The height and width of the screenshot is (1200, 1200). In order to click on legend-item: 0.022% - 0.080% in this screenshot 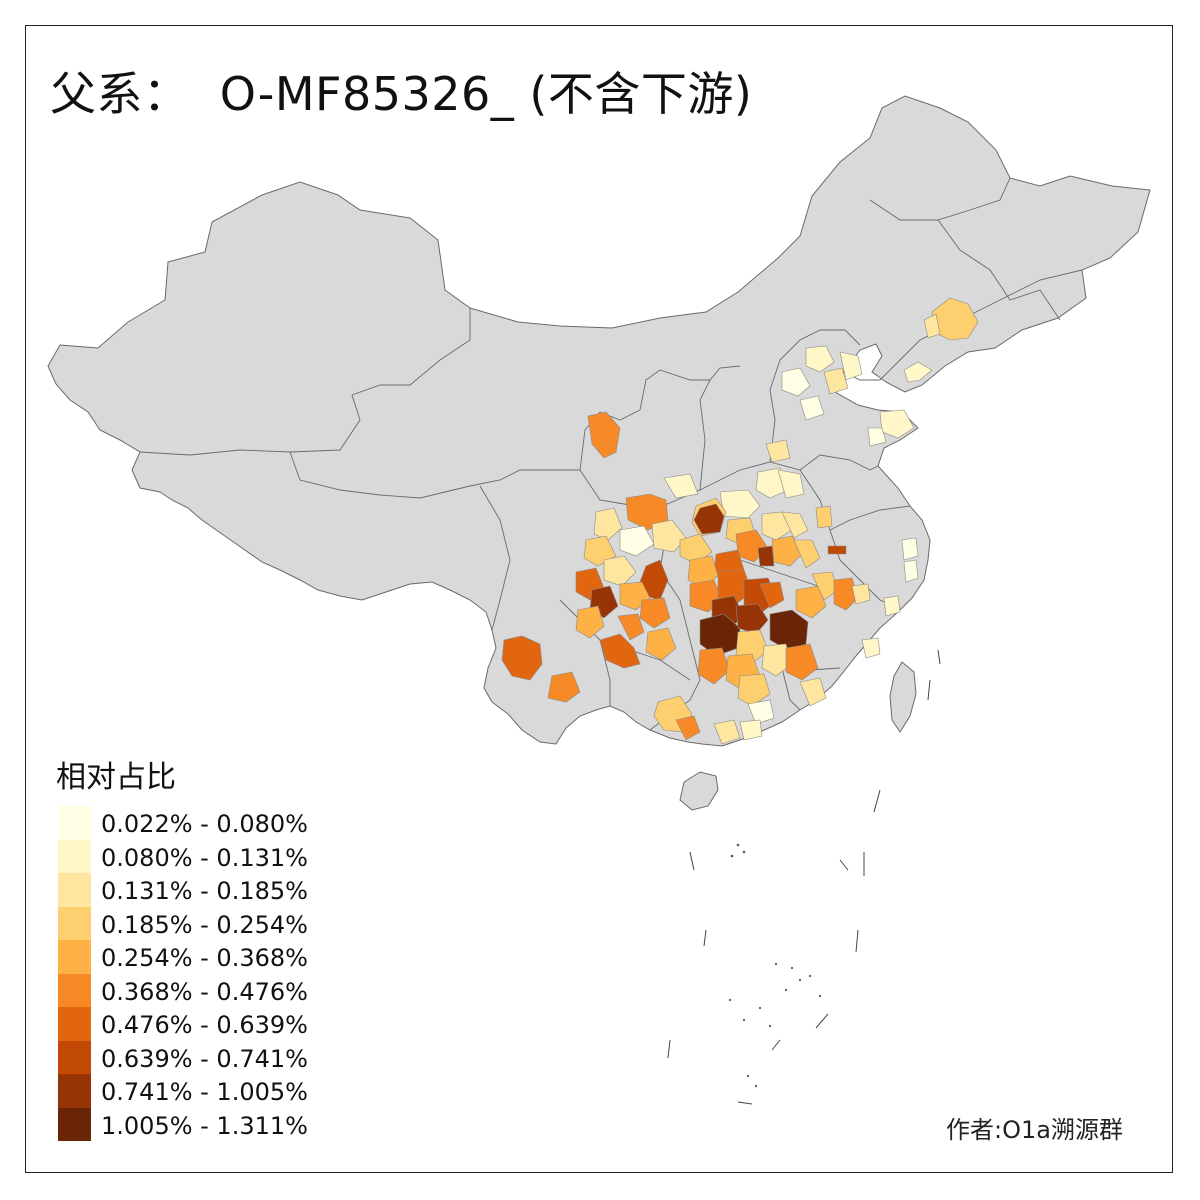, I will do `click(208, 823)`.